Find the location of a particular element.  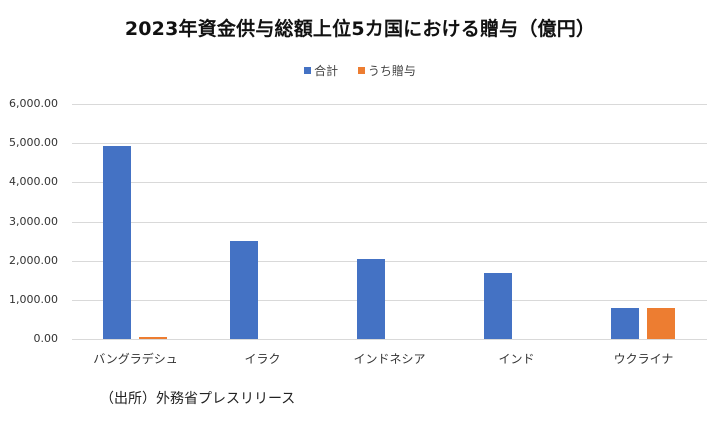

x-tick-label: バングラデシュ is located at coordinates (135, 359).